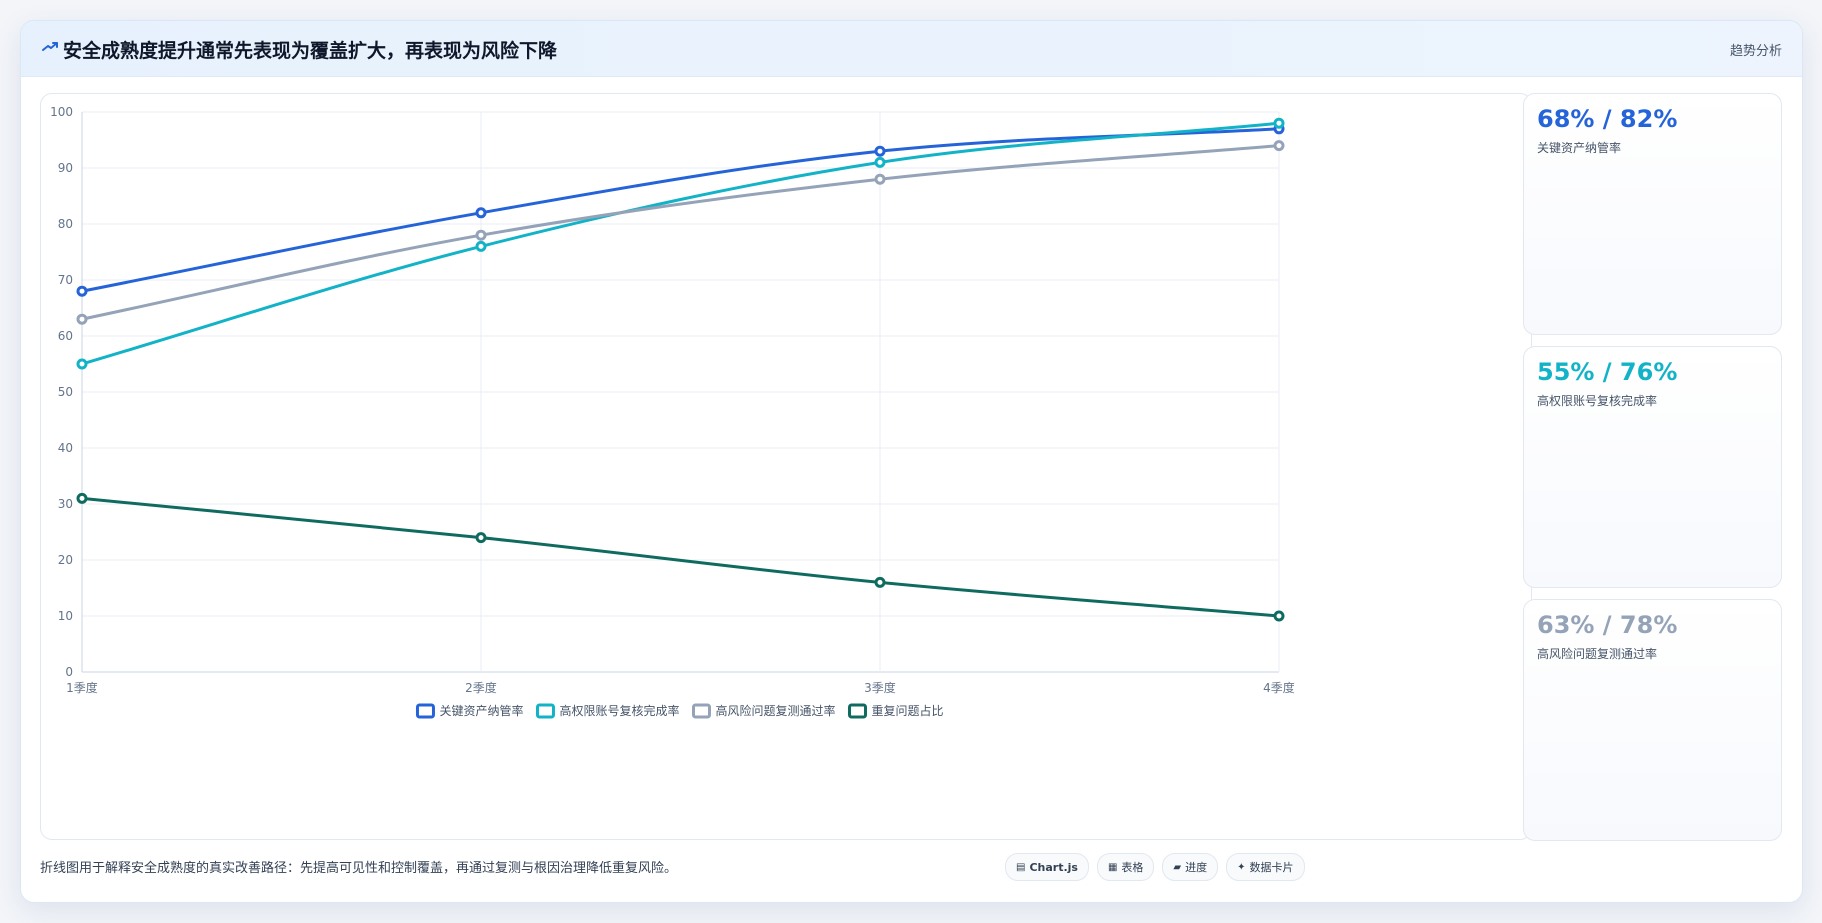 The height and width of the screenshot is (923, 1822). What do you see at coordinates (1597, 401) in the screenshot?
I see `kpi-label: 高权限账号复核完成率` at bounding box center [1597, 401].